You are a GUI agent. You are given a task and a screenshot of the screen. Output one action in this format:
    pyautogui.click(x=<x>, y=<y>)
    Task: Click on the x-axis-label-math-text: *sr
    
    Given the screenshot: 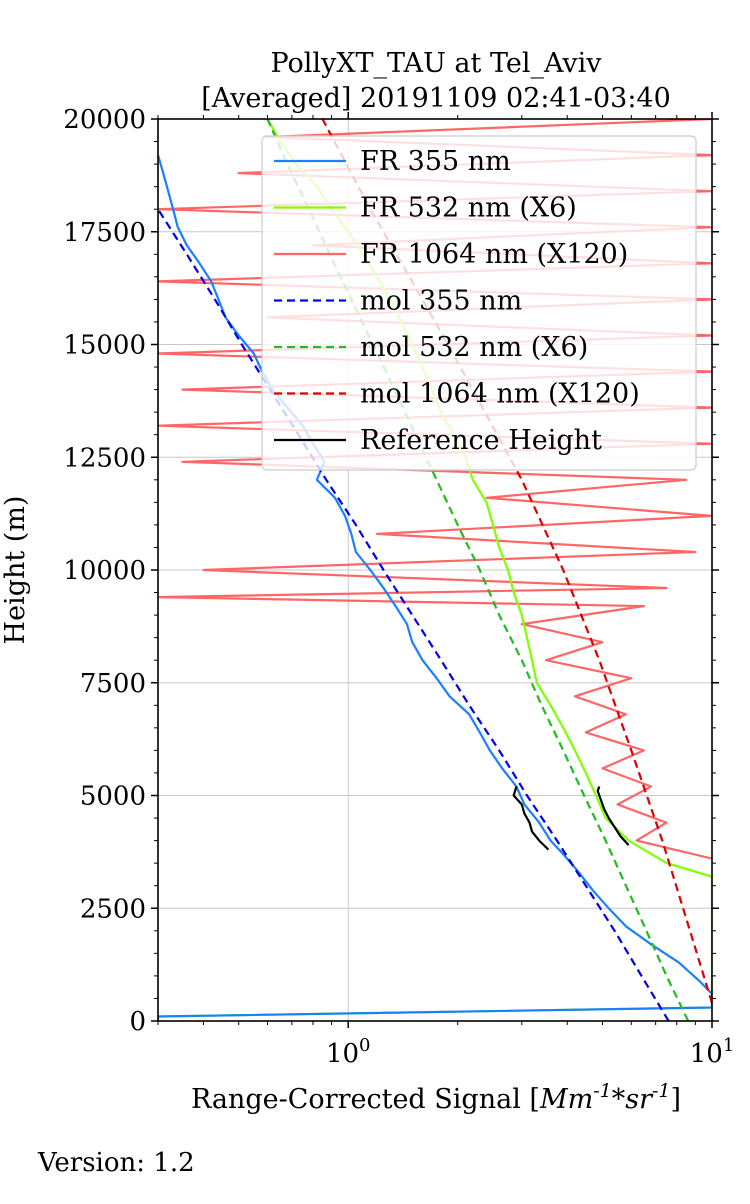 What is the action you would take?
    pyautogui.click(x=633, y=1099)
    